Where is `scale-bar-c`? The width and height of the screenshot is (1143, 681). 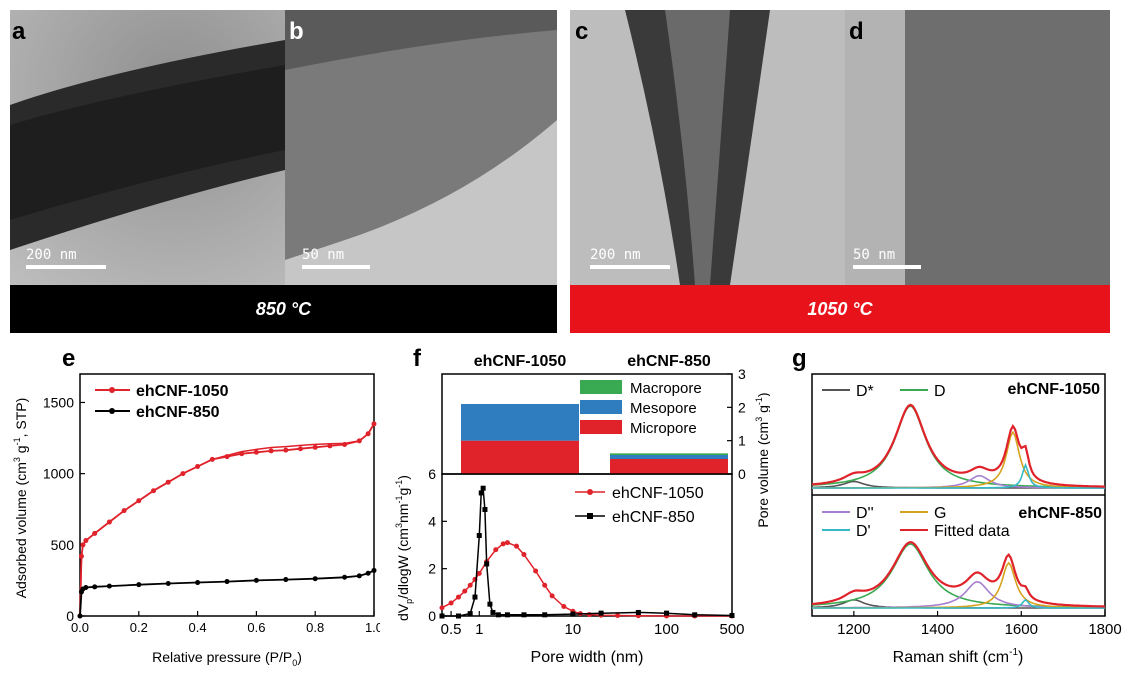
scale-bar-c is located at coordinates (630, 267).